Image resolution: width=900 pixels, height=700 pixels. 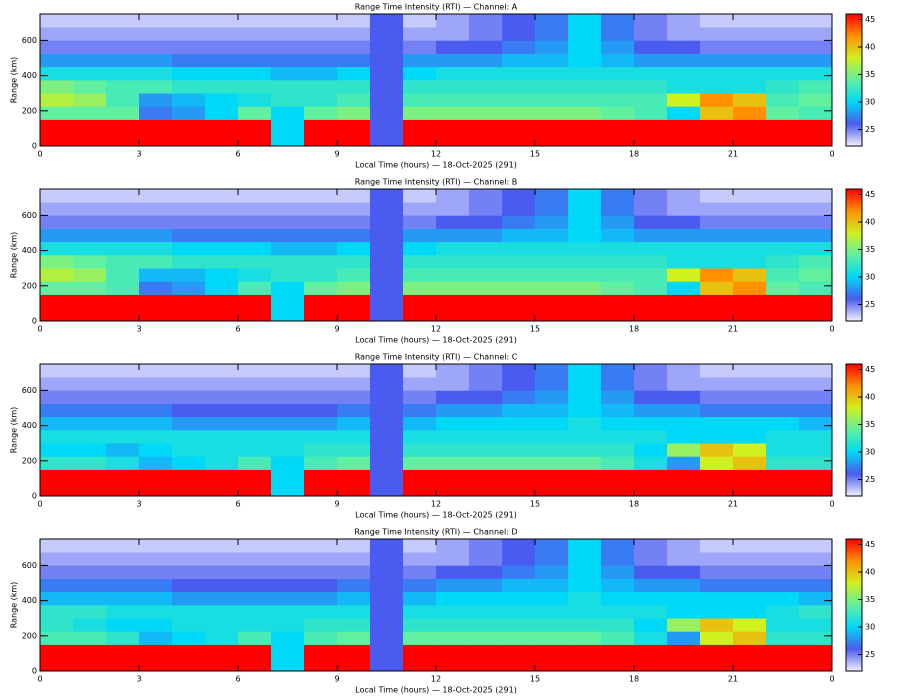 I want to click on y-tick-label: 400, so click(x=29, y=250).